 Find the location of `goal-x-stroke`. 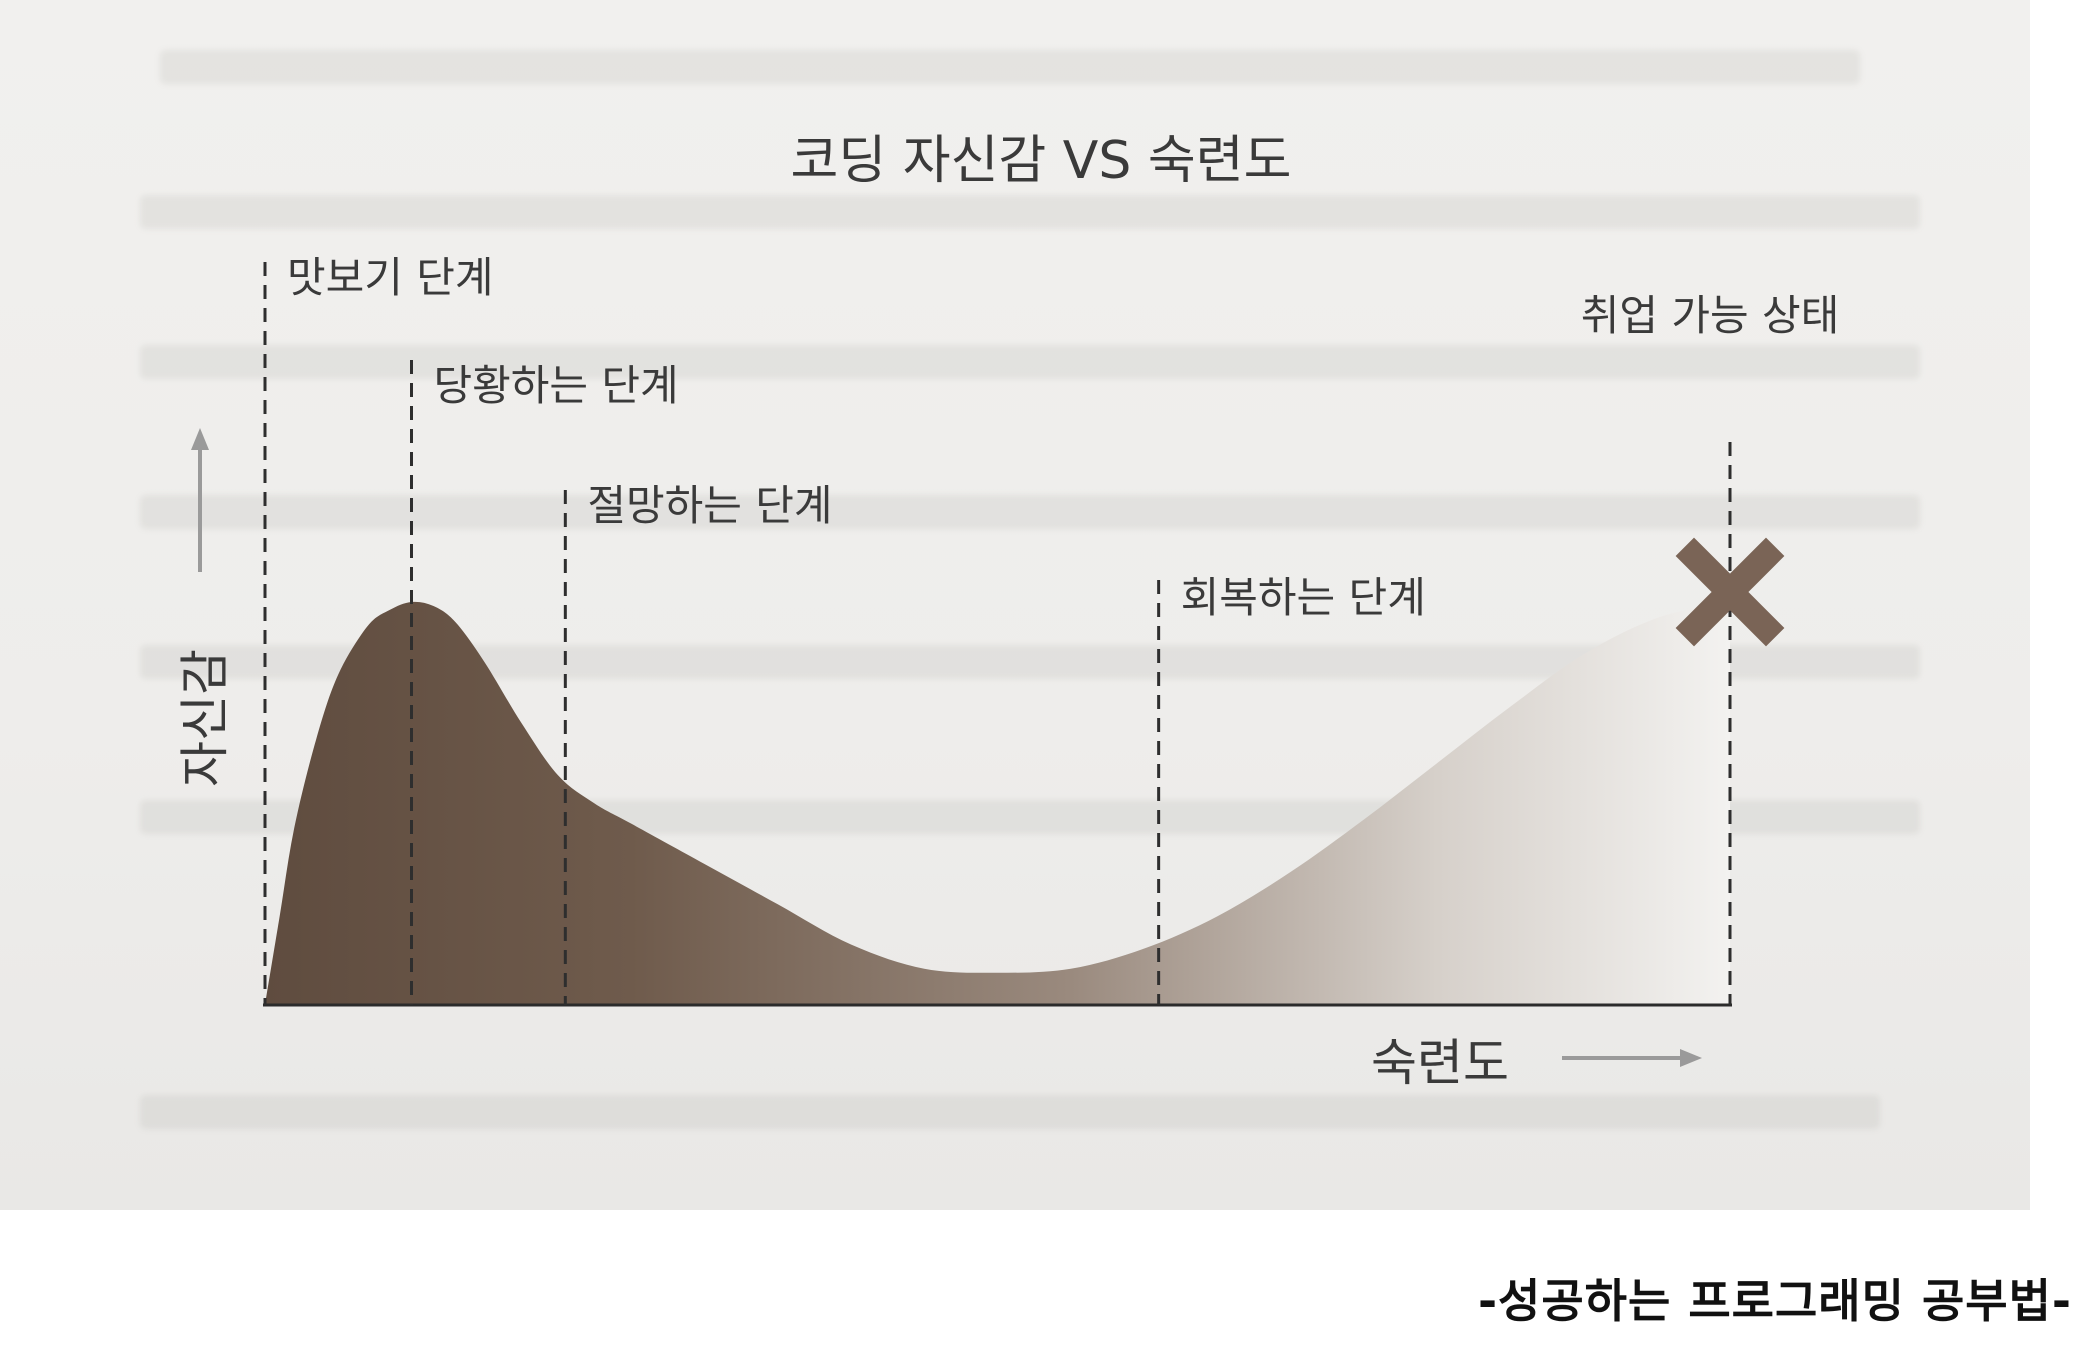

goal-x-stroke is located at coordinates (1730, 592).